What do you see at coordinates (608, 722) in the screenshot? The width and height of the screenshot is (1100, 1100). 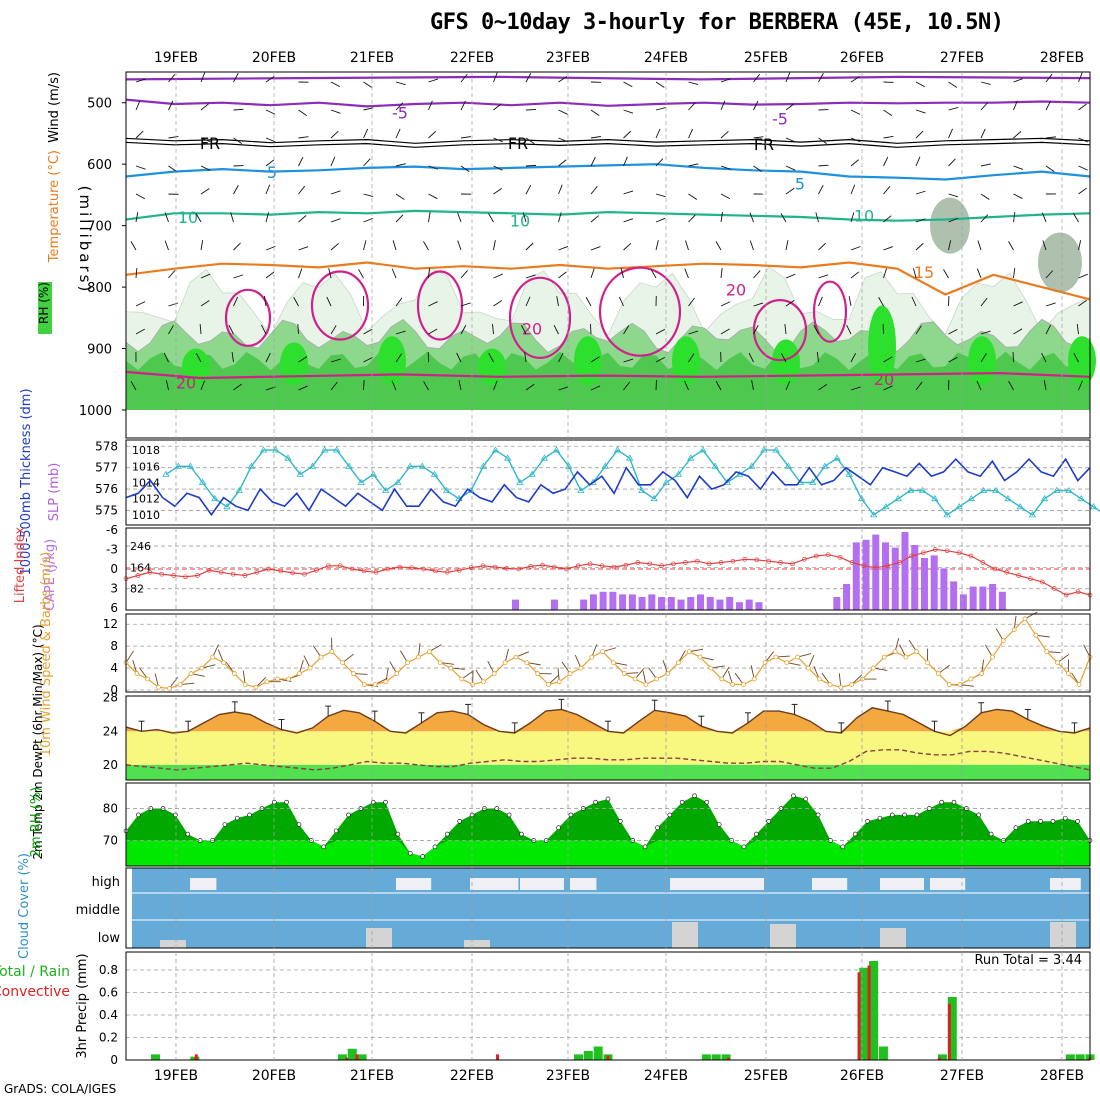 I see `series-line-temperature` at bounding box center [608, 722].